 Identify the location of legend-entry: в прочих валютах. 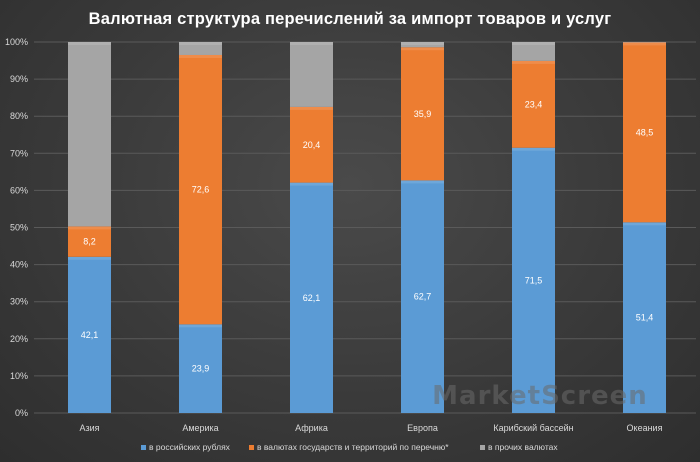
(523, 447).